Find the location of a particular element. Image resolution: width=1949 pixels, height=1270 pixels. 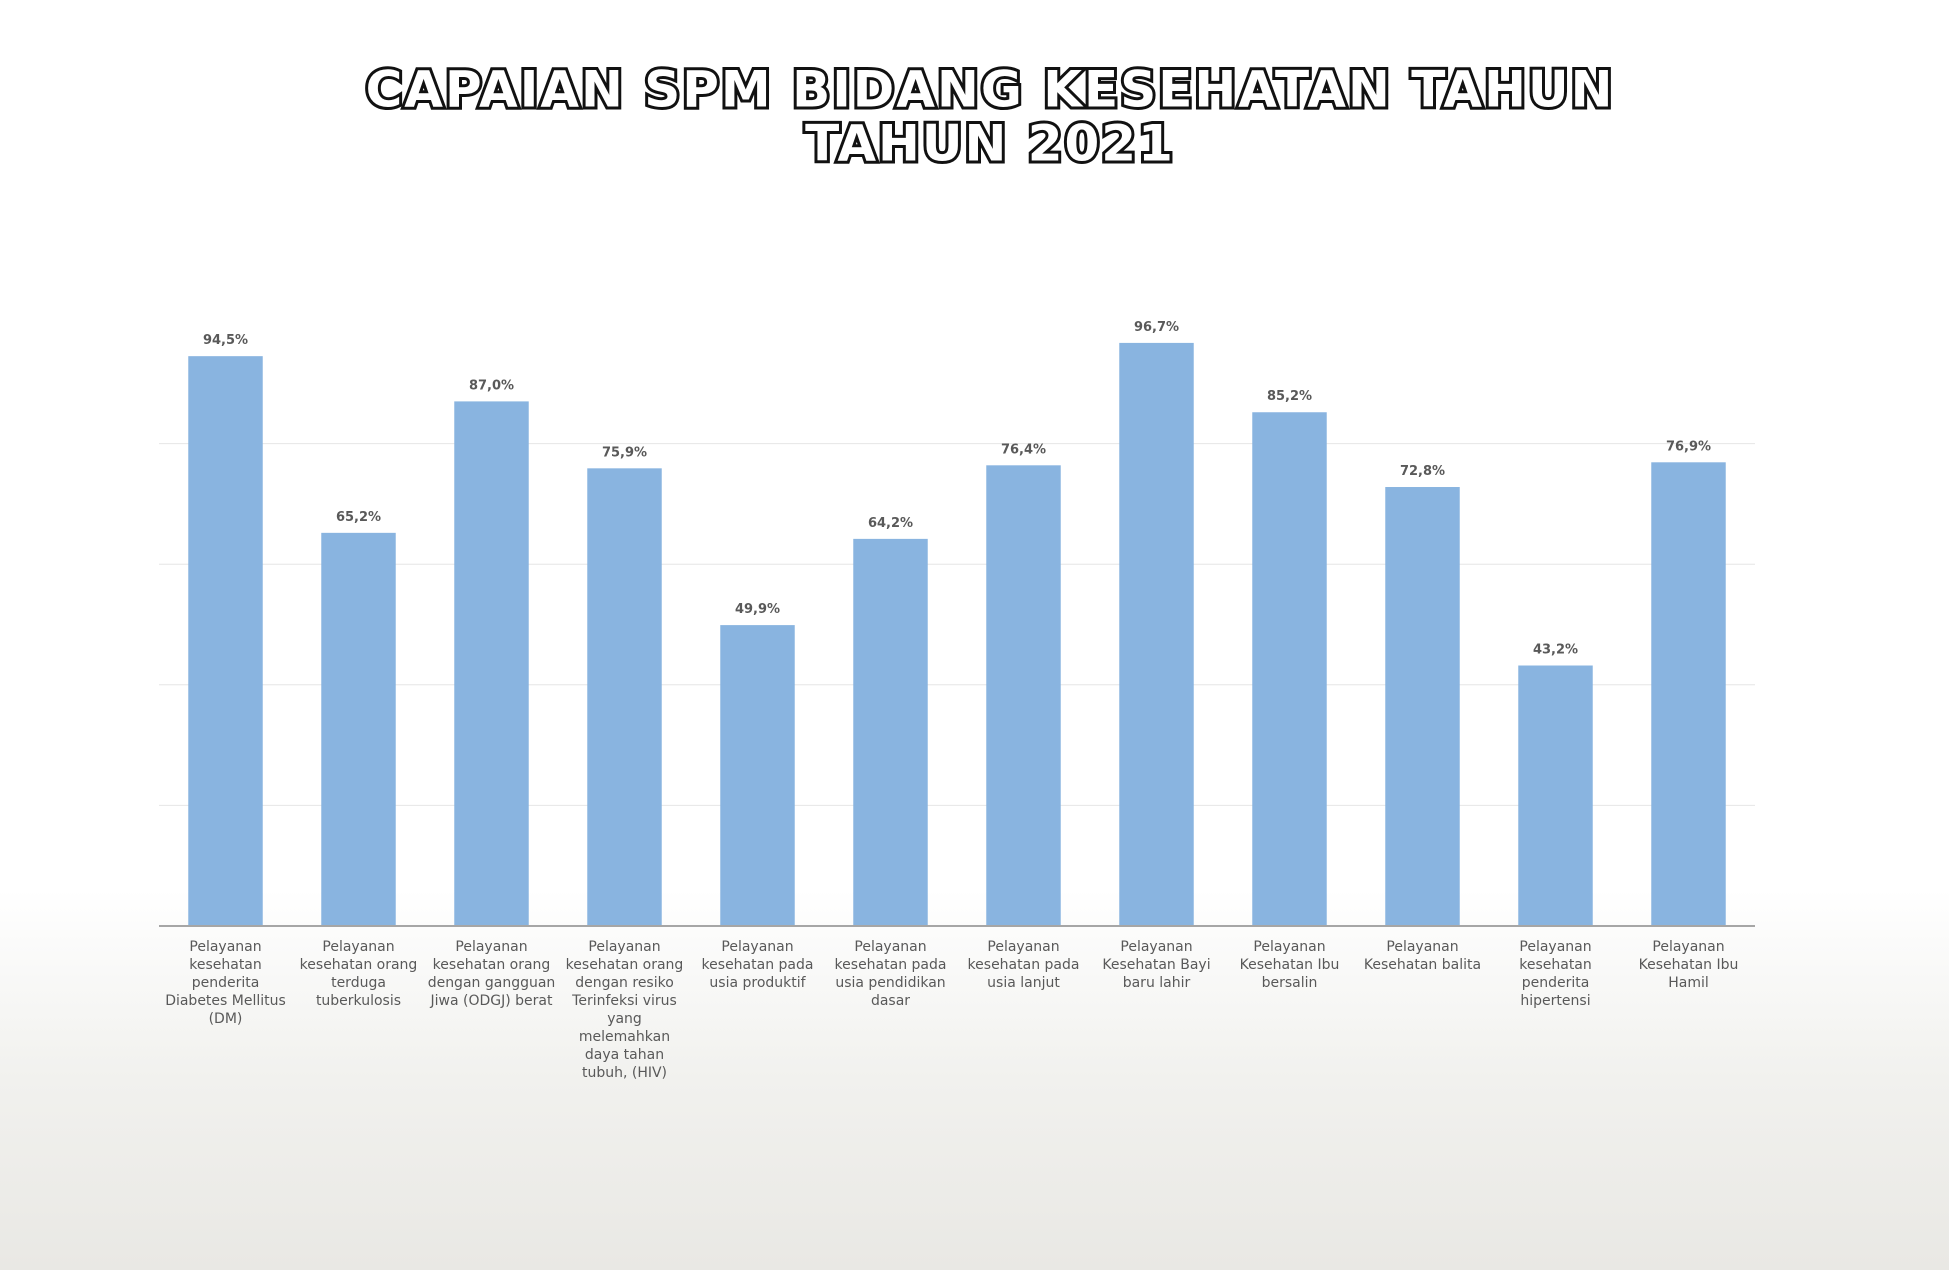

x-tick-label: Pelayanan kesehatan penderita hipertensi is located at coordinates (1555, 974).